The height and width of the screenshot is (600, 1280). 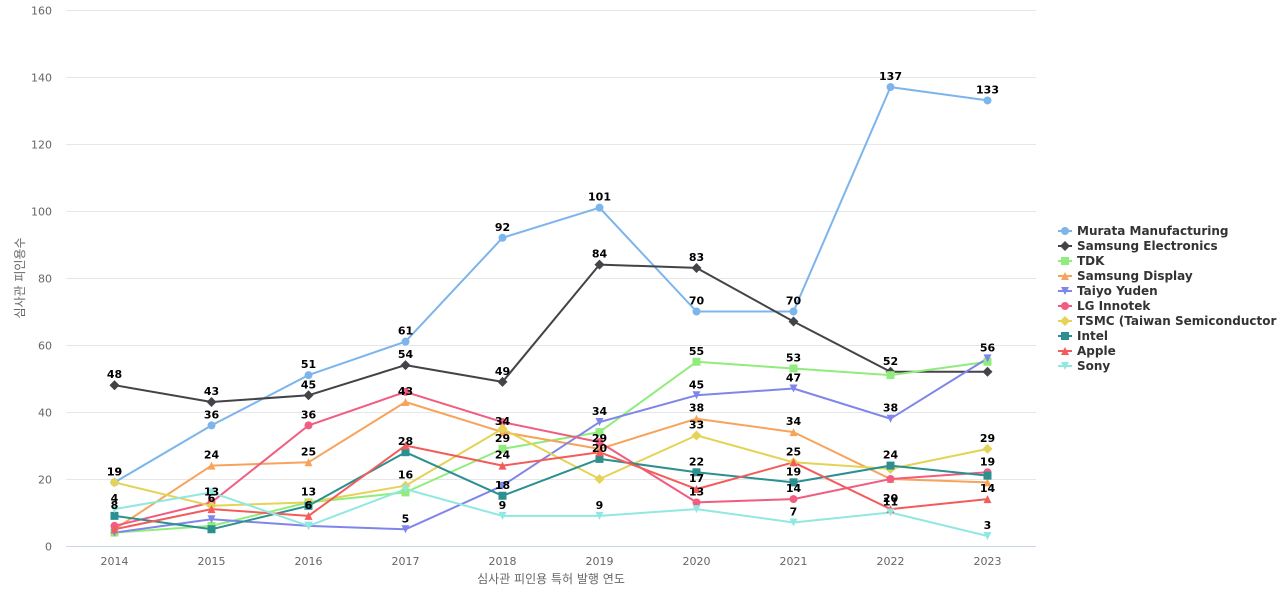 I want to click on data-label: 45, so click(x=696, y=384).